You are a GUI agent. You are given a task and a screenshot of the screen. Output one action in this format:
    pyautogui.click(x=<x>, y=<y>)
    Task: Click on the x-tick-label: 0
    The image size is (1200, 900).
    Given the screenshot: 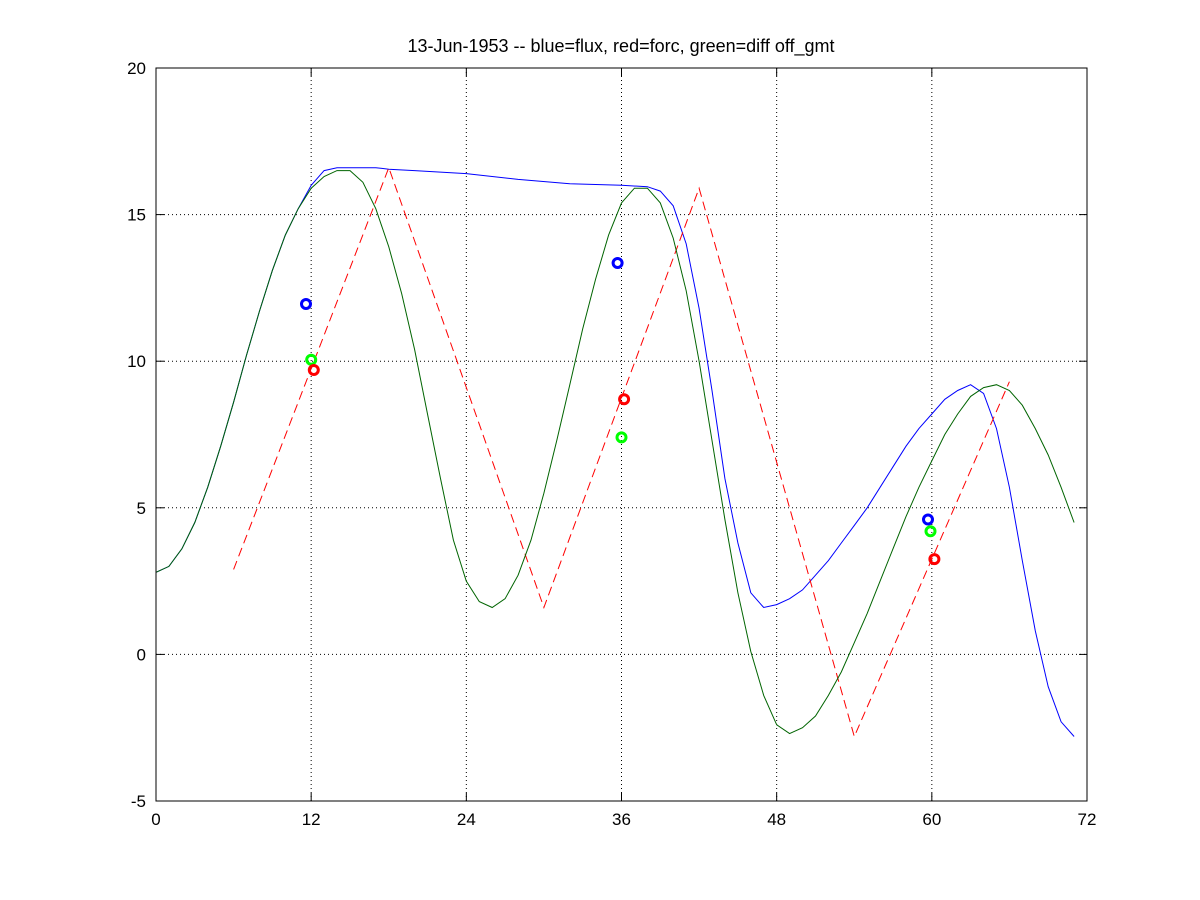 What is the action you would take?
    pyautogui.click(x=155, y=819)
    